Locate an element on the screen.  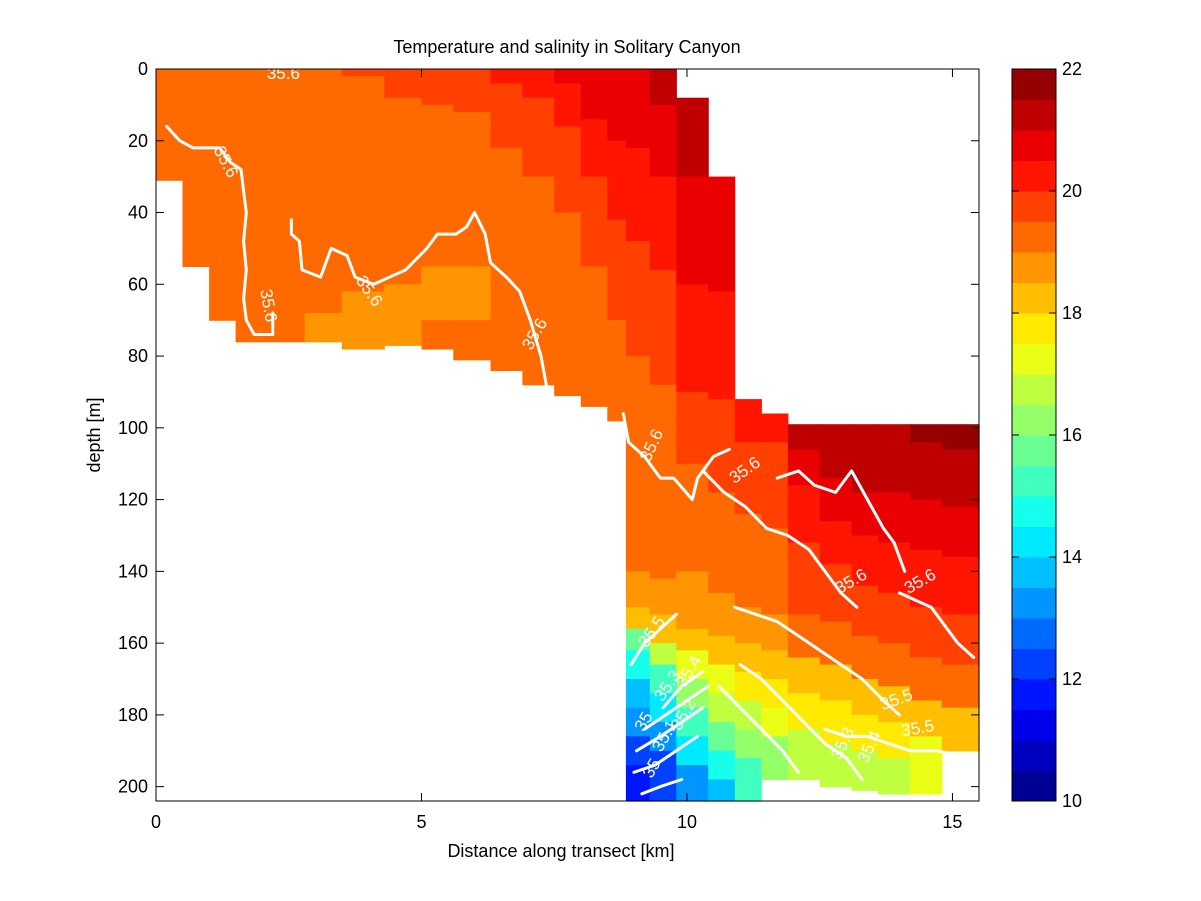
y-tick-label: 140 is located at coordinates (133, 571).